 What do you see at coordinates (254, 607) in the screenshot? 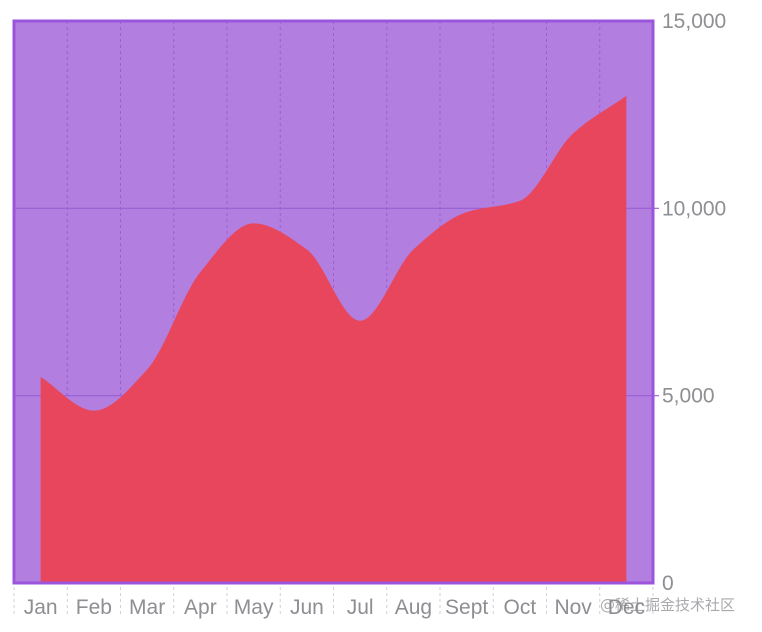
I see `x-tick-label: May` at bounding box center [254, 607].